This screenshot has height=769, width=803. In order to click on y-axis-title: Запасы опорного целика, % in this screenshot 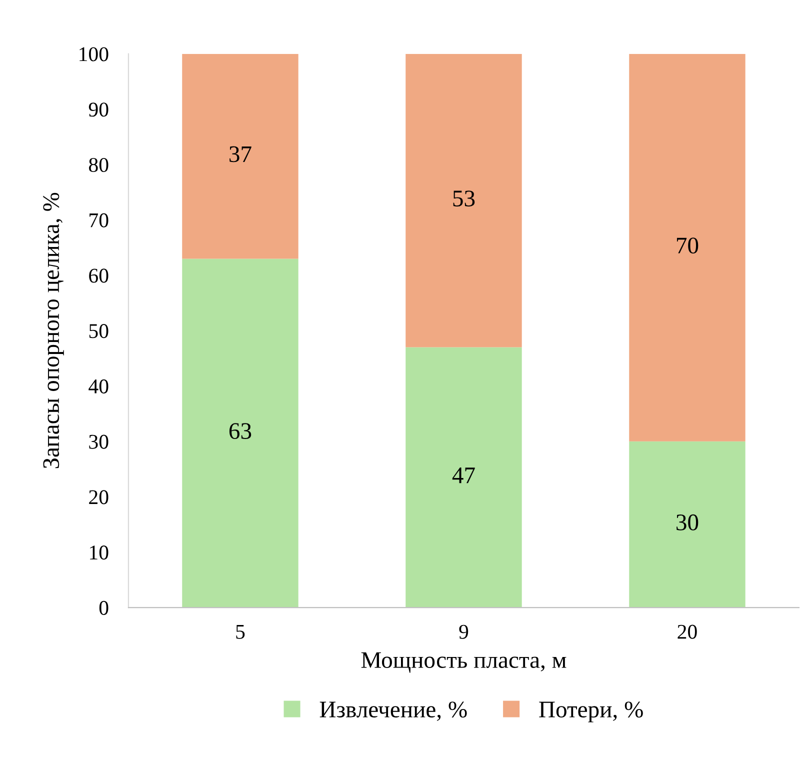, I will do `click(53, 330)`.